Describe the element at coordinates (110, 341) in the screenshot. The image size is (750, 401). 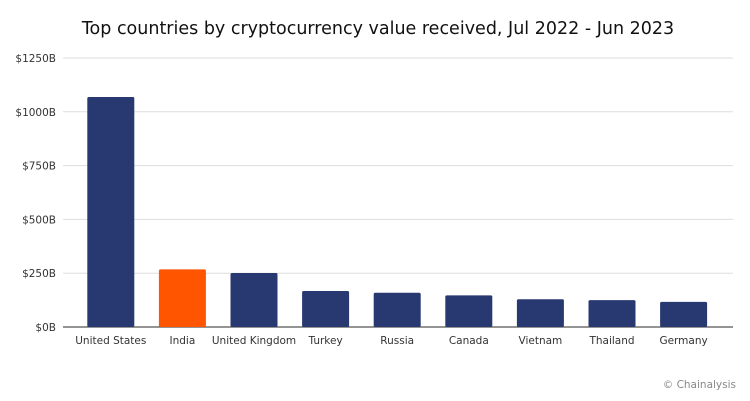
I see `x-category-label: United States` at that location.